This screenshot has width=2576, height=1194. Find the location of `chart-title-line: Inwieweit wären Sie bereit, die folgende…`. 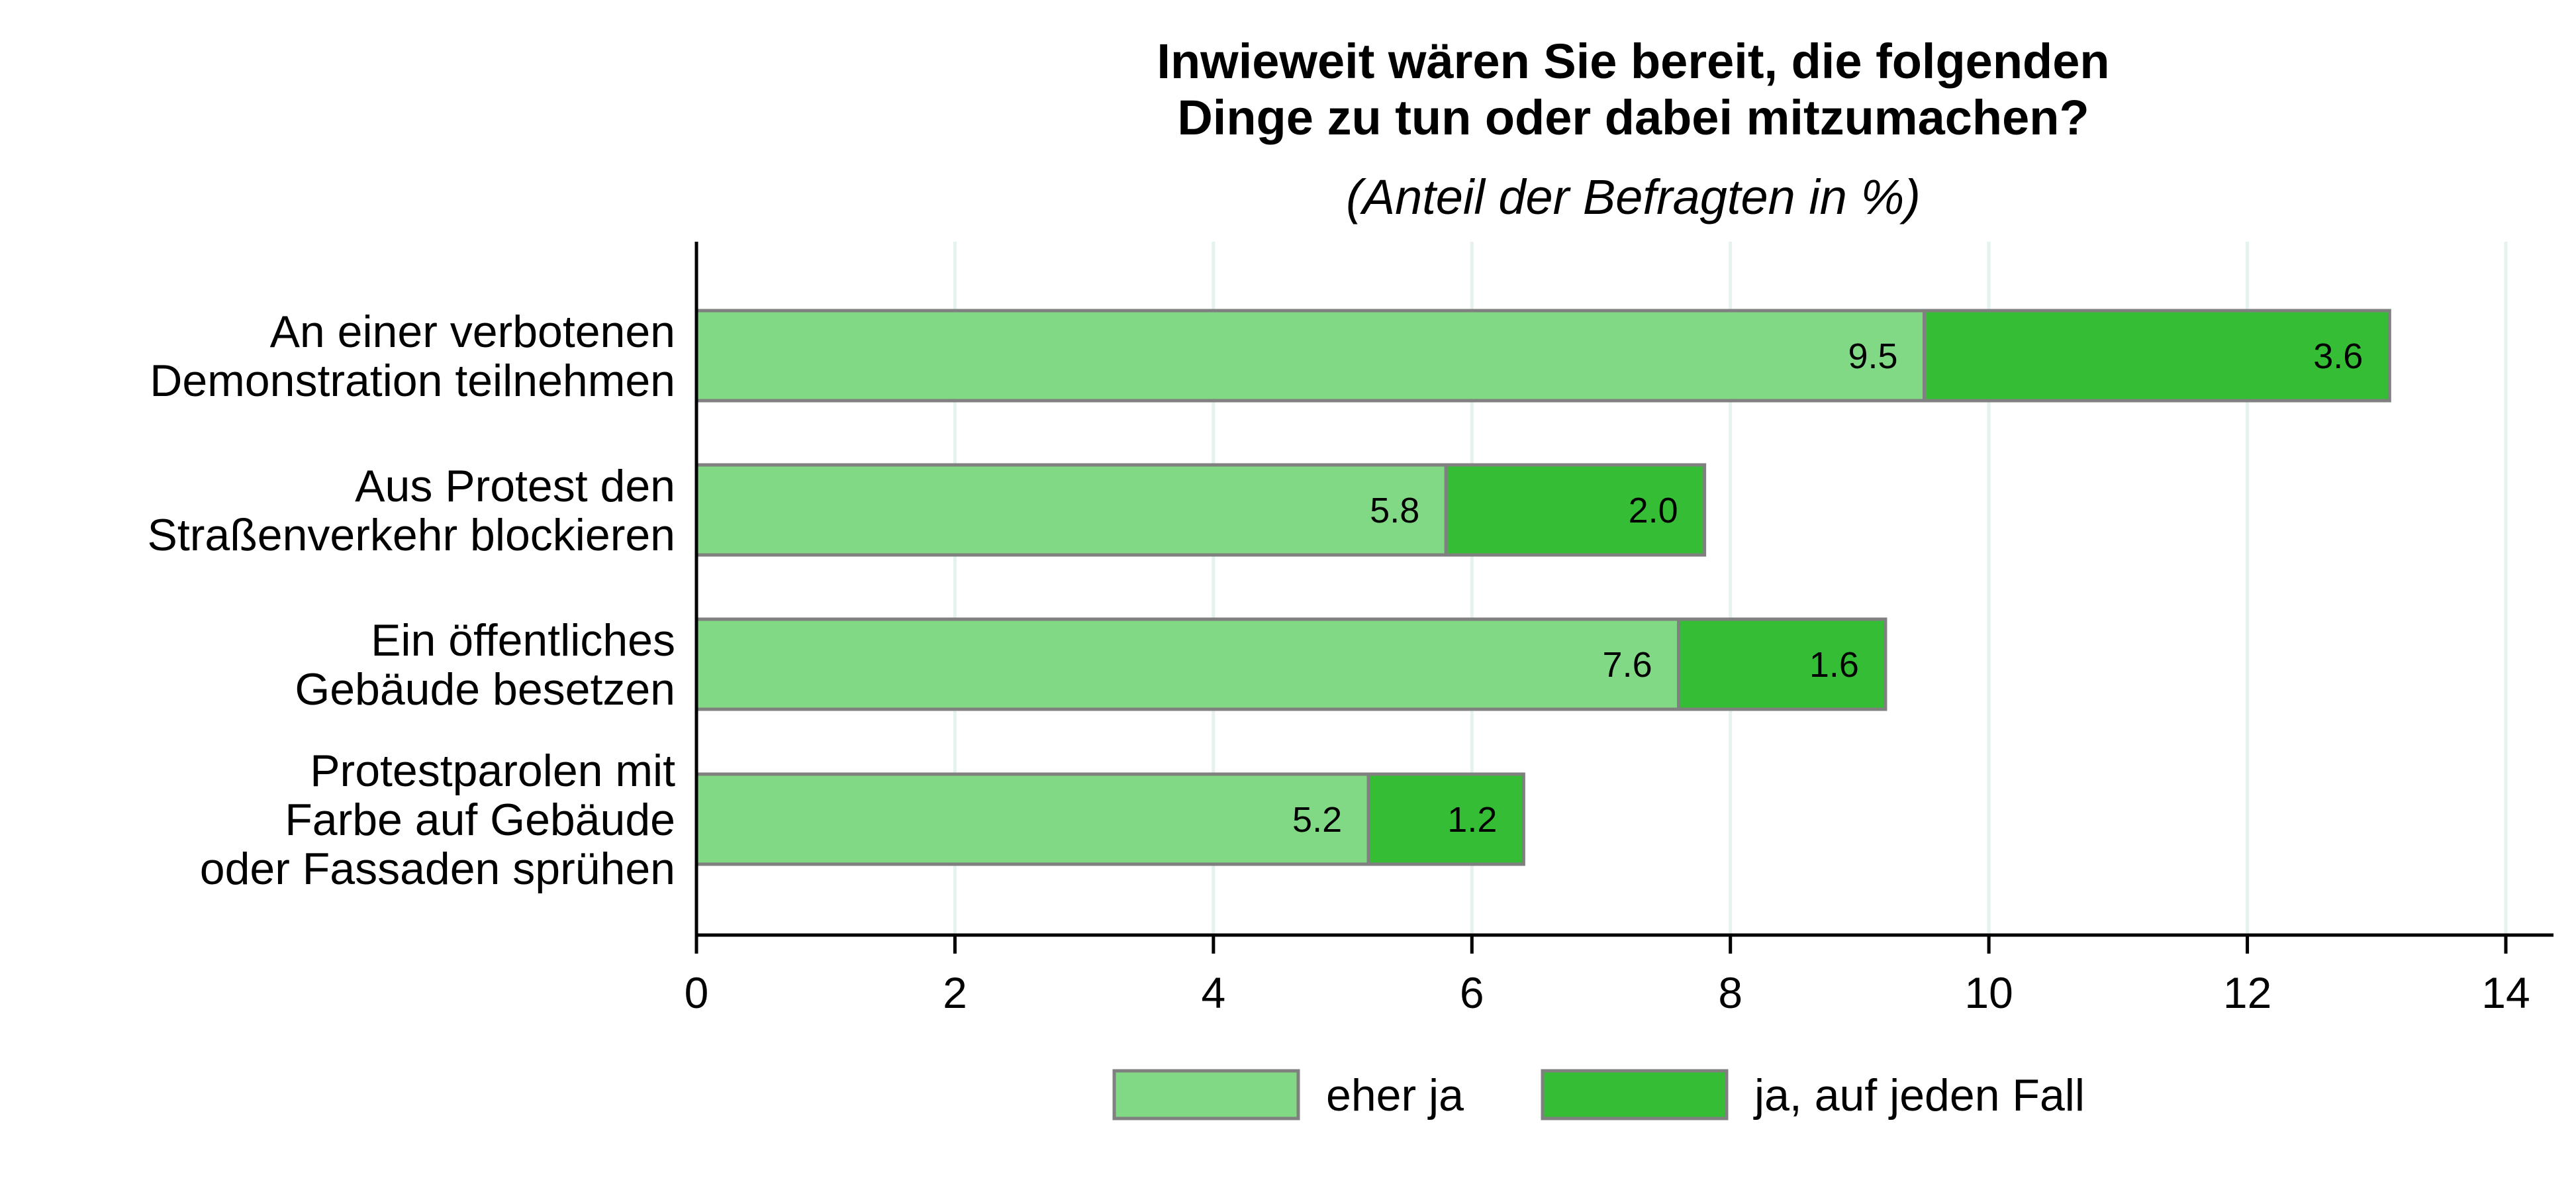

chart-title-line: Inwieweit wären Sie bereit, die folgende… is located at coordinates (1633, 61).